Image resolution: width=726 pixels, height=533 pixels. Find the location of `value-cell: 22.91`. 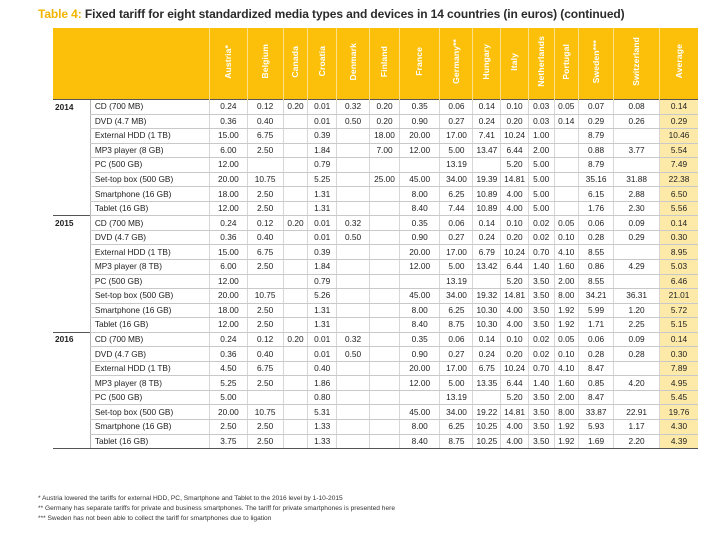

value-cell: 22.91 is located at coordinates (636, 412).